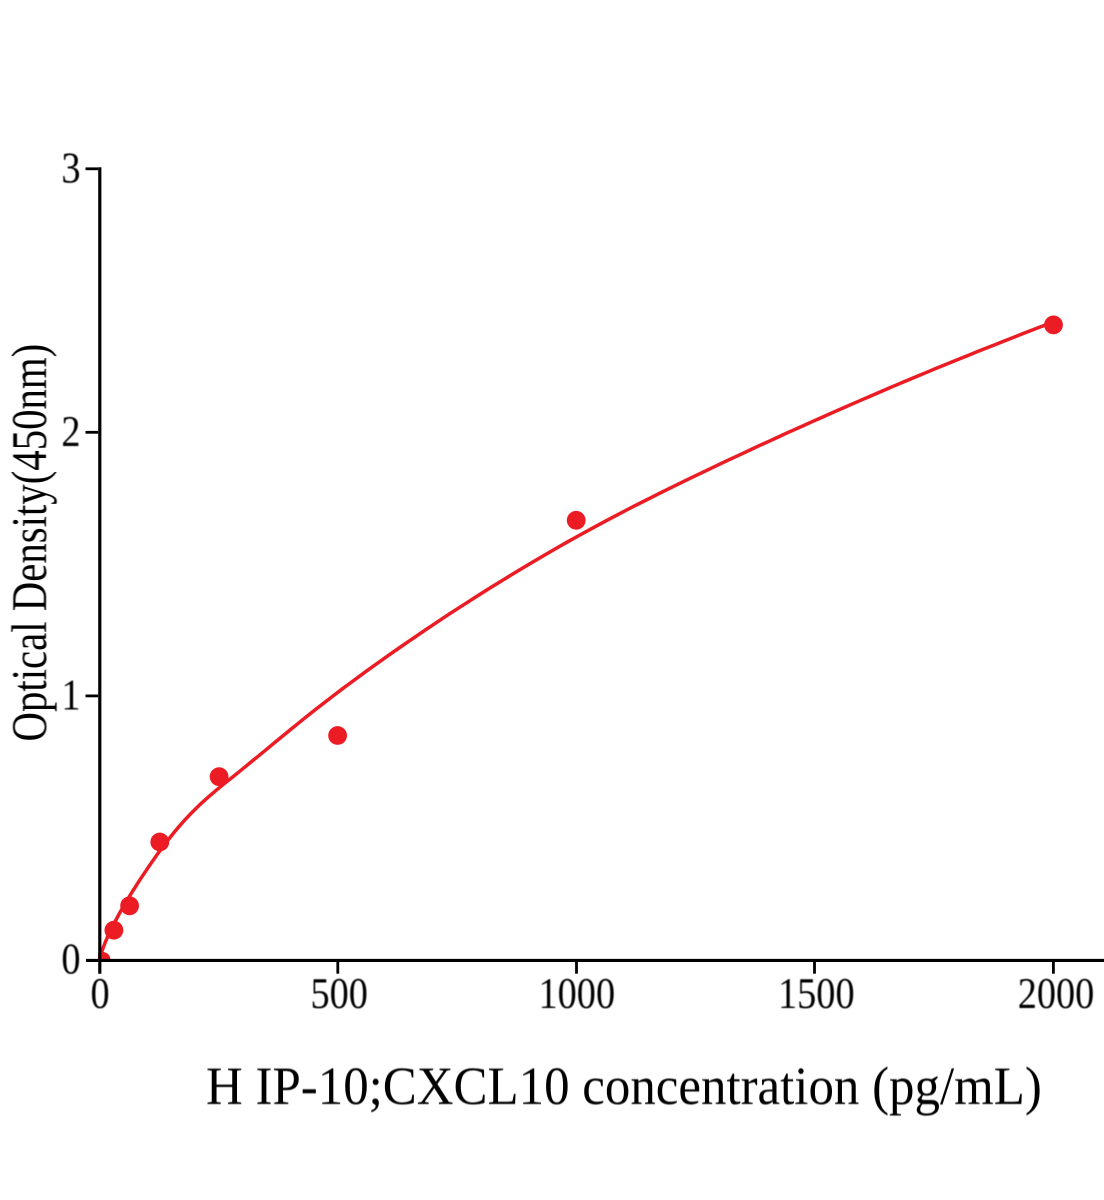 The image size is (1104, 1200). What do you see at coordinates (816, 993) in the screenshot?
I see `svg-text: 1500` at bounding box center [816, 993].